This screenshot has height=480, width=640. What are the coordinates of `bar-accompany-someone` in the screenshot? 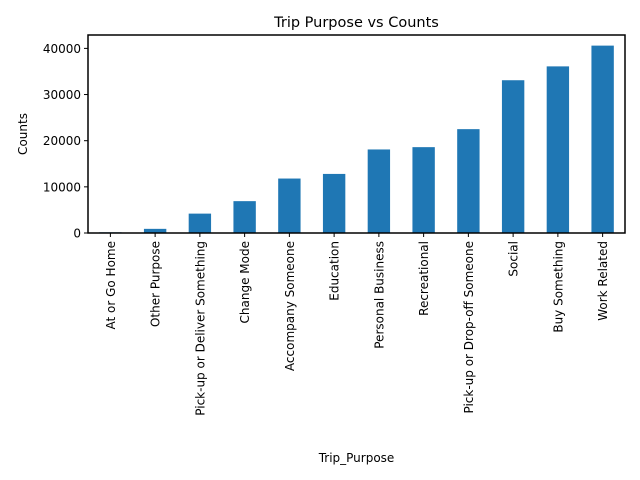 It's located at (289, 205).